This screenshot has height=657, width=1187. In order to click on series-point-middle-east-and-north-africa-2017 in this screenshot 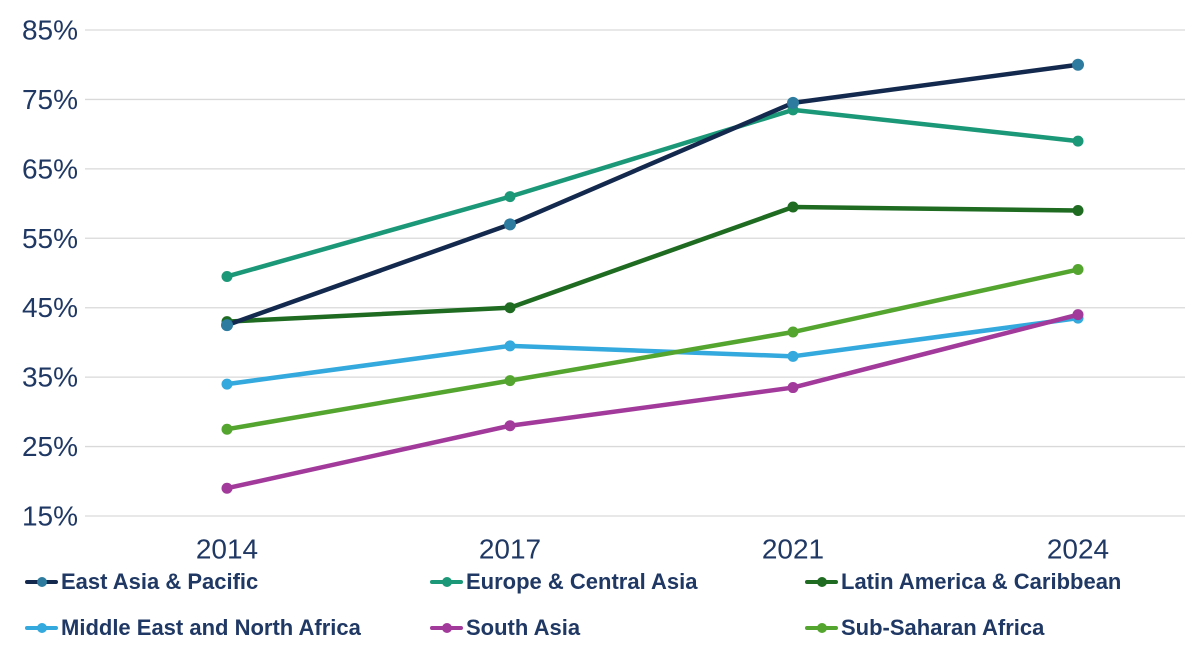, I will do `click(510, 346)`.